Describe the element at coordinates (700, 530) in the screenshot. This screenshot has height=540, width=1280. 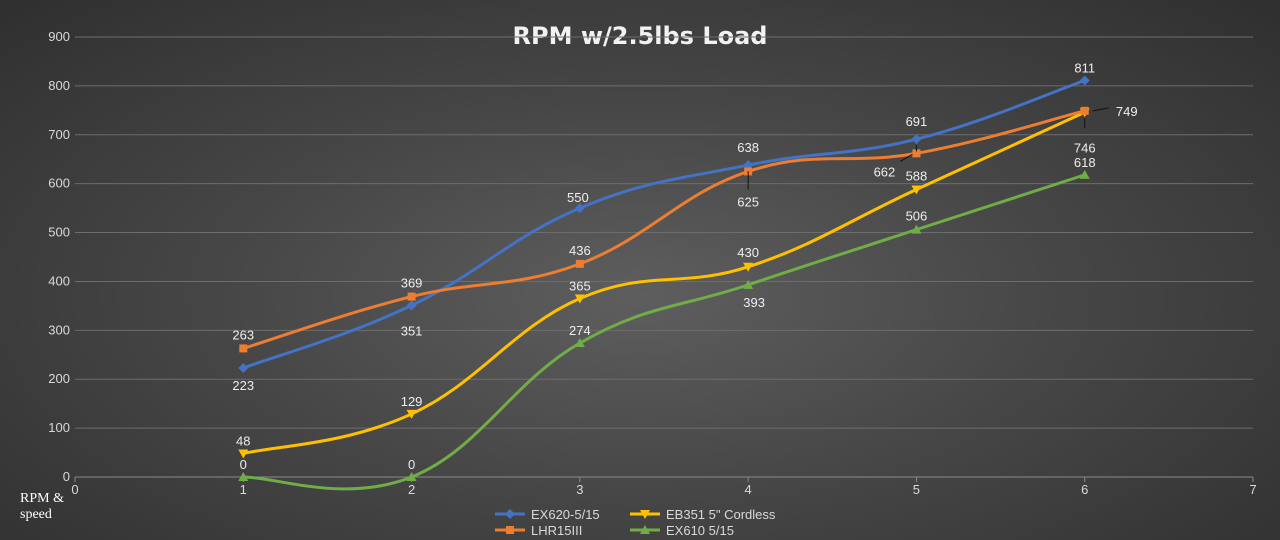
I see `legend-label: EX610 5/15` at that location.